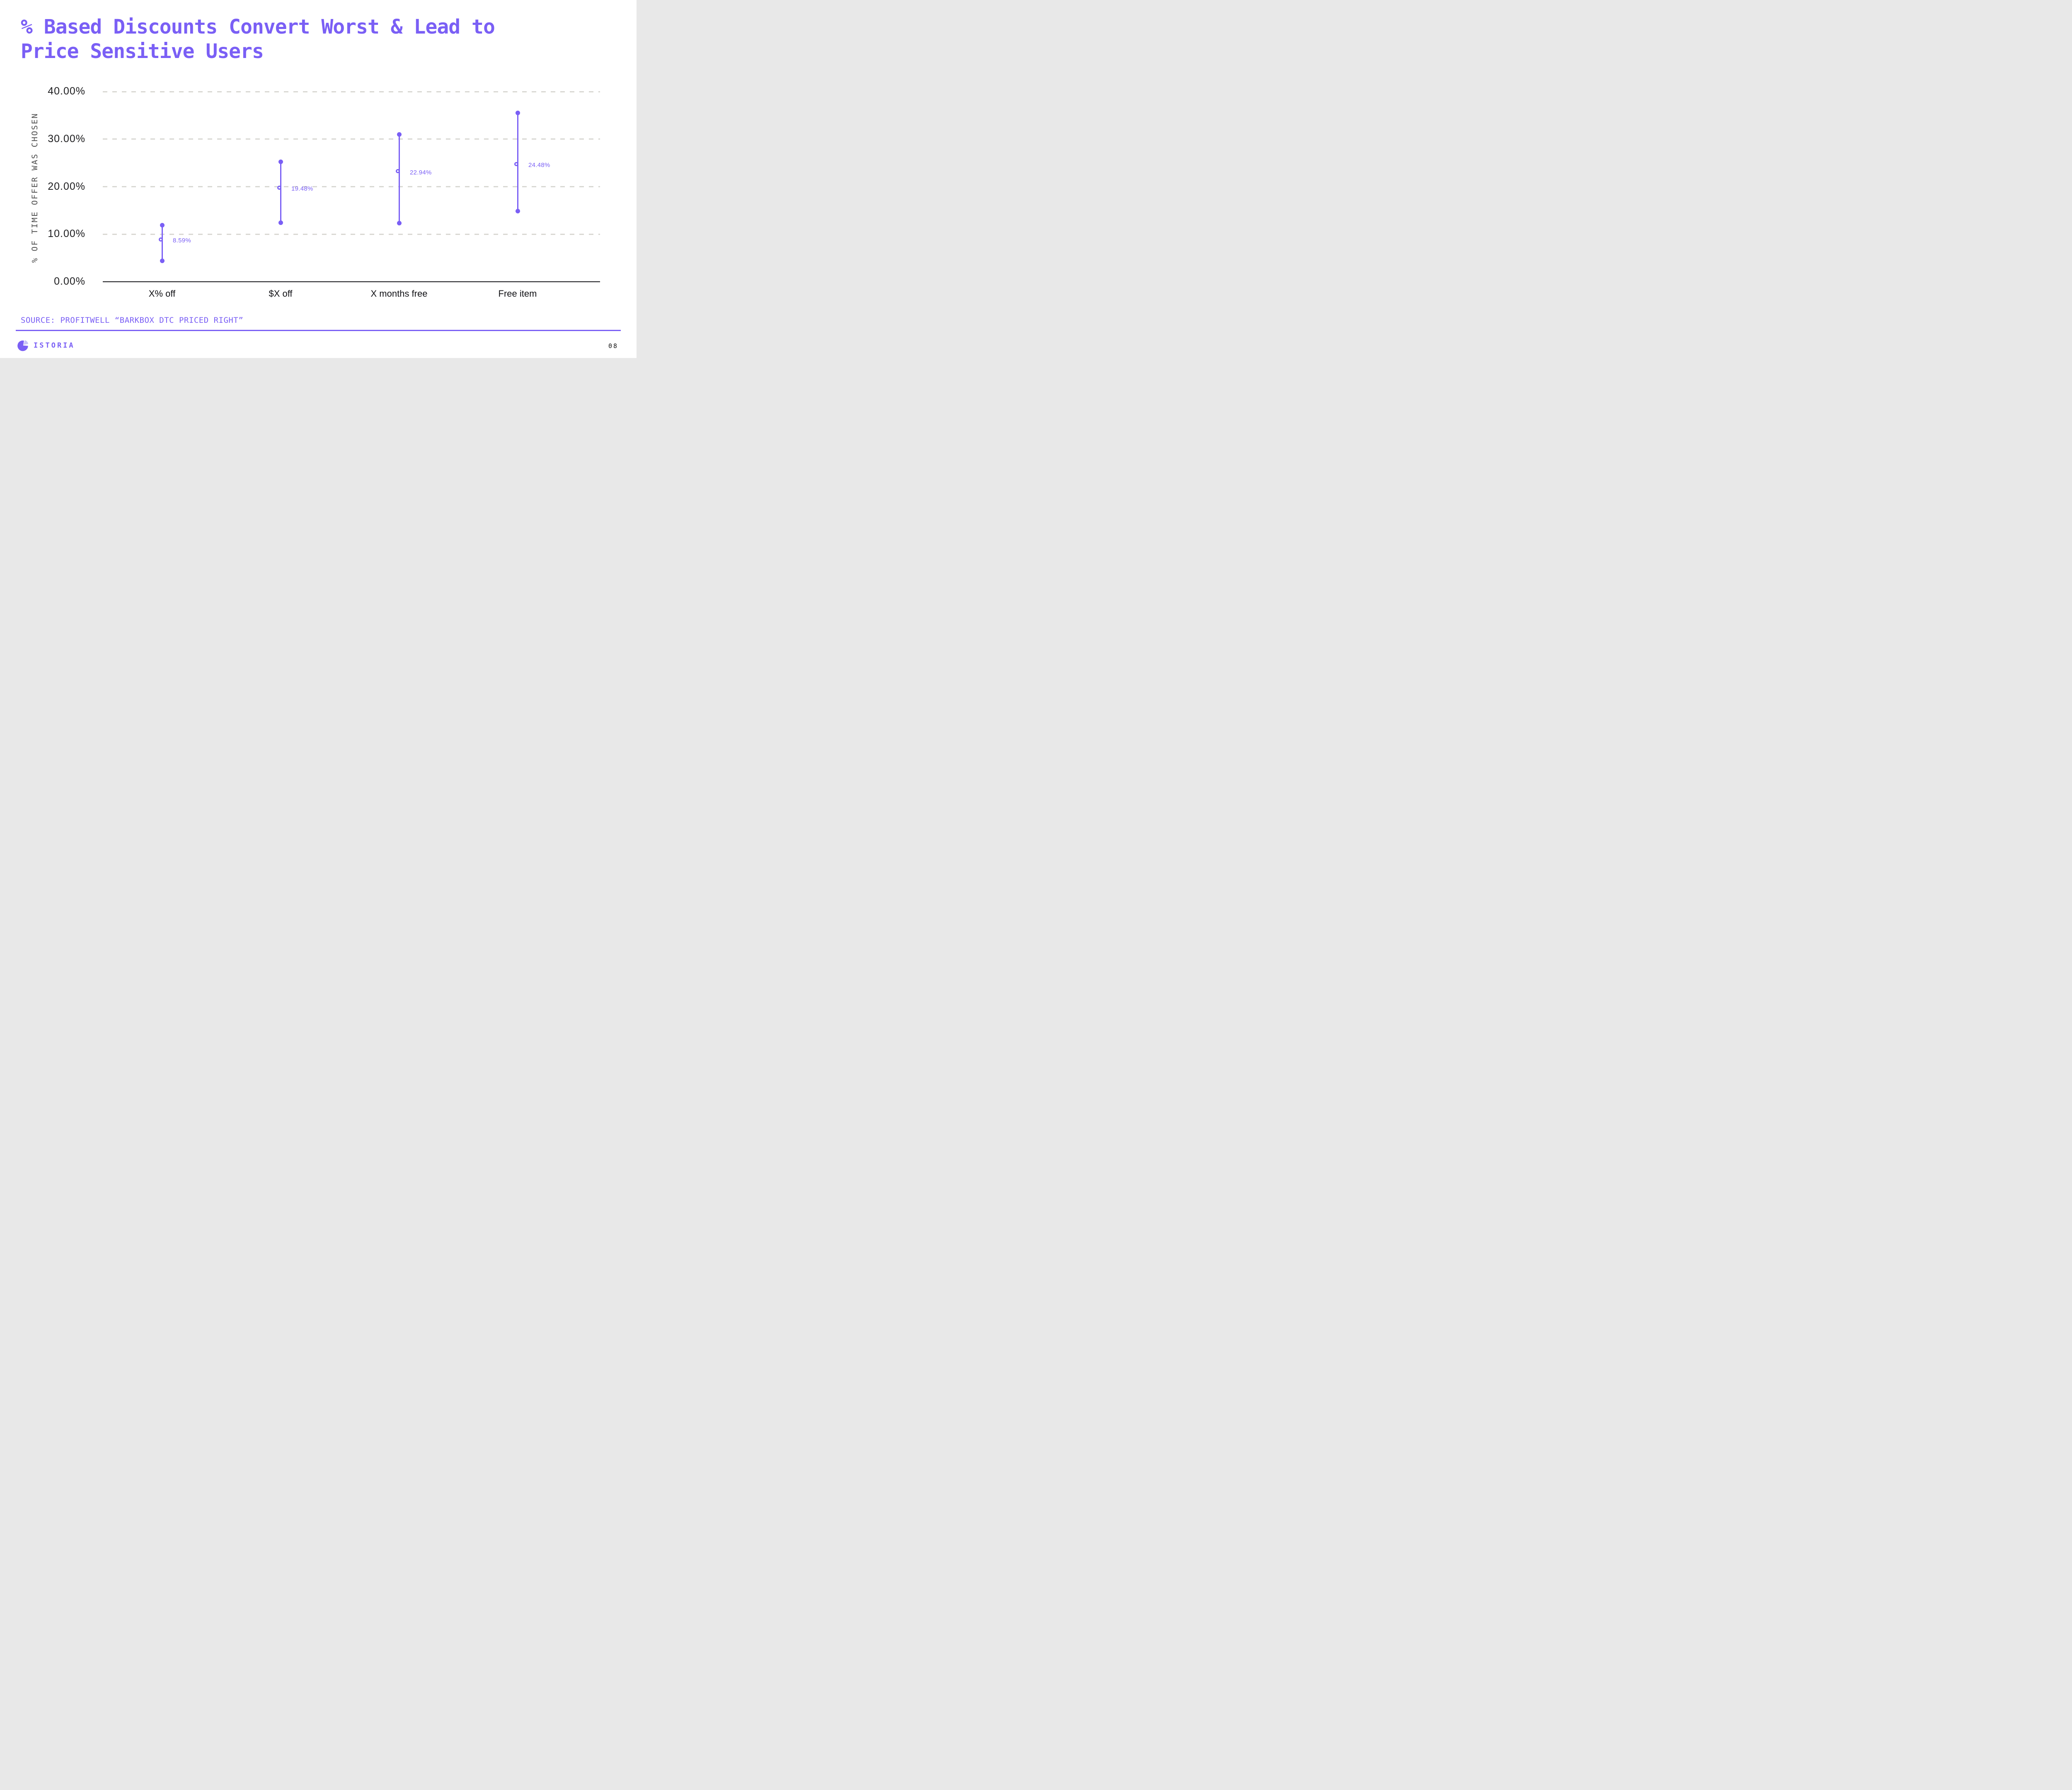 This screenshot has width=2072, height=1790. What do you see at coordinates (182, 241) in the screenshot?
I see `value-label: 8.59%` at bounding box center [182, 241].